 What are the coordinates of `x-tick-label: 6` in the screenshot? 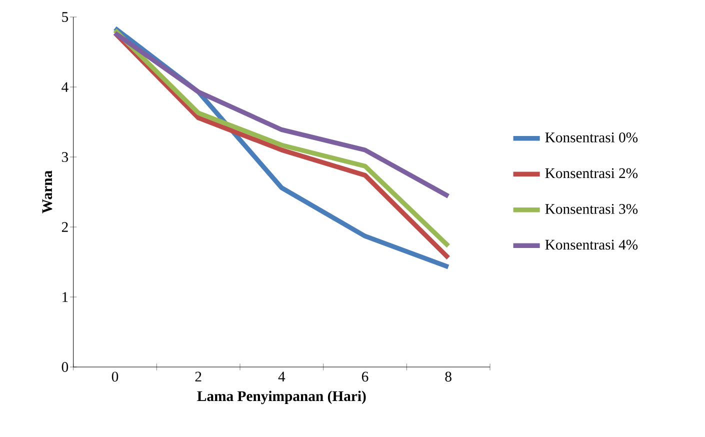 It's located at (365, 377).